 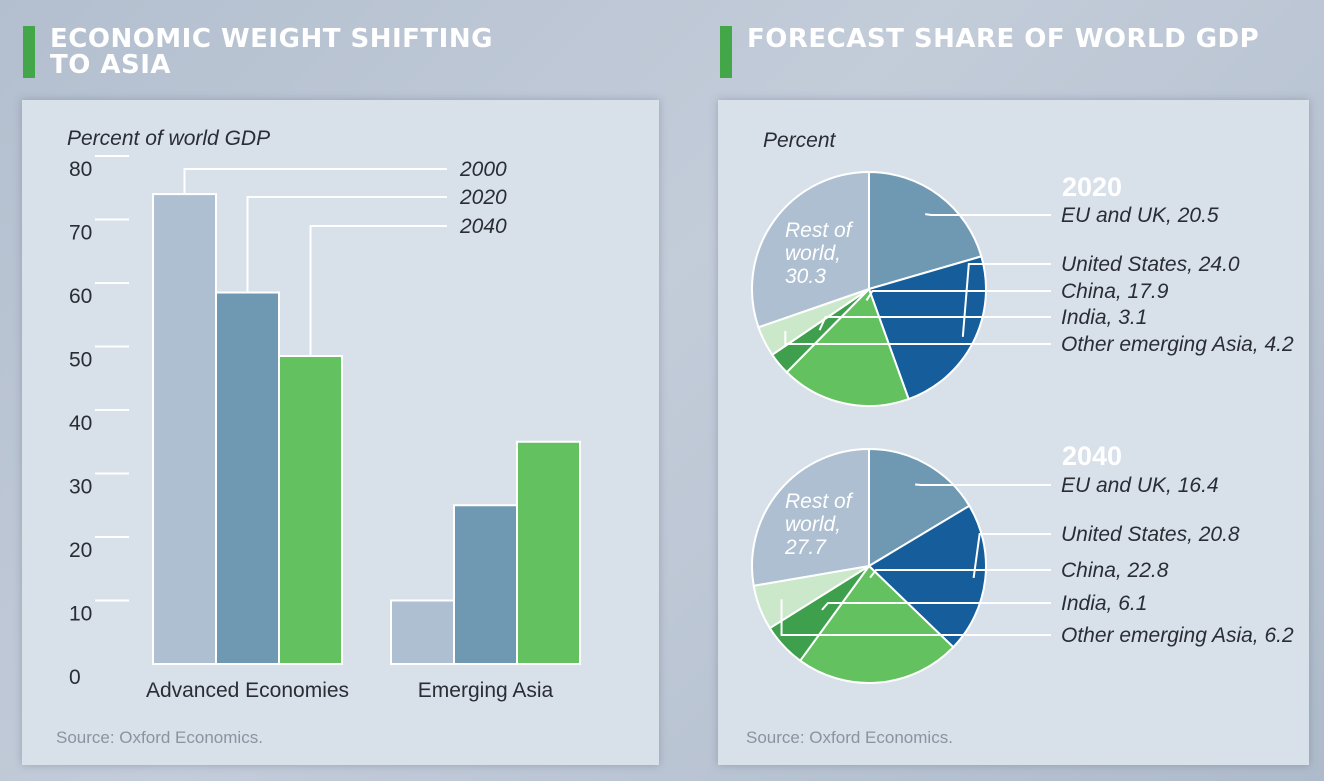 What do you see at coordinates (1092, 187) in the screenshot?
I see `pie-year-title: 2020` at bounding box center [1092, 187].